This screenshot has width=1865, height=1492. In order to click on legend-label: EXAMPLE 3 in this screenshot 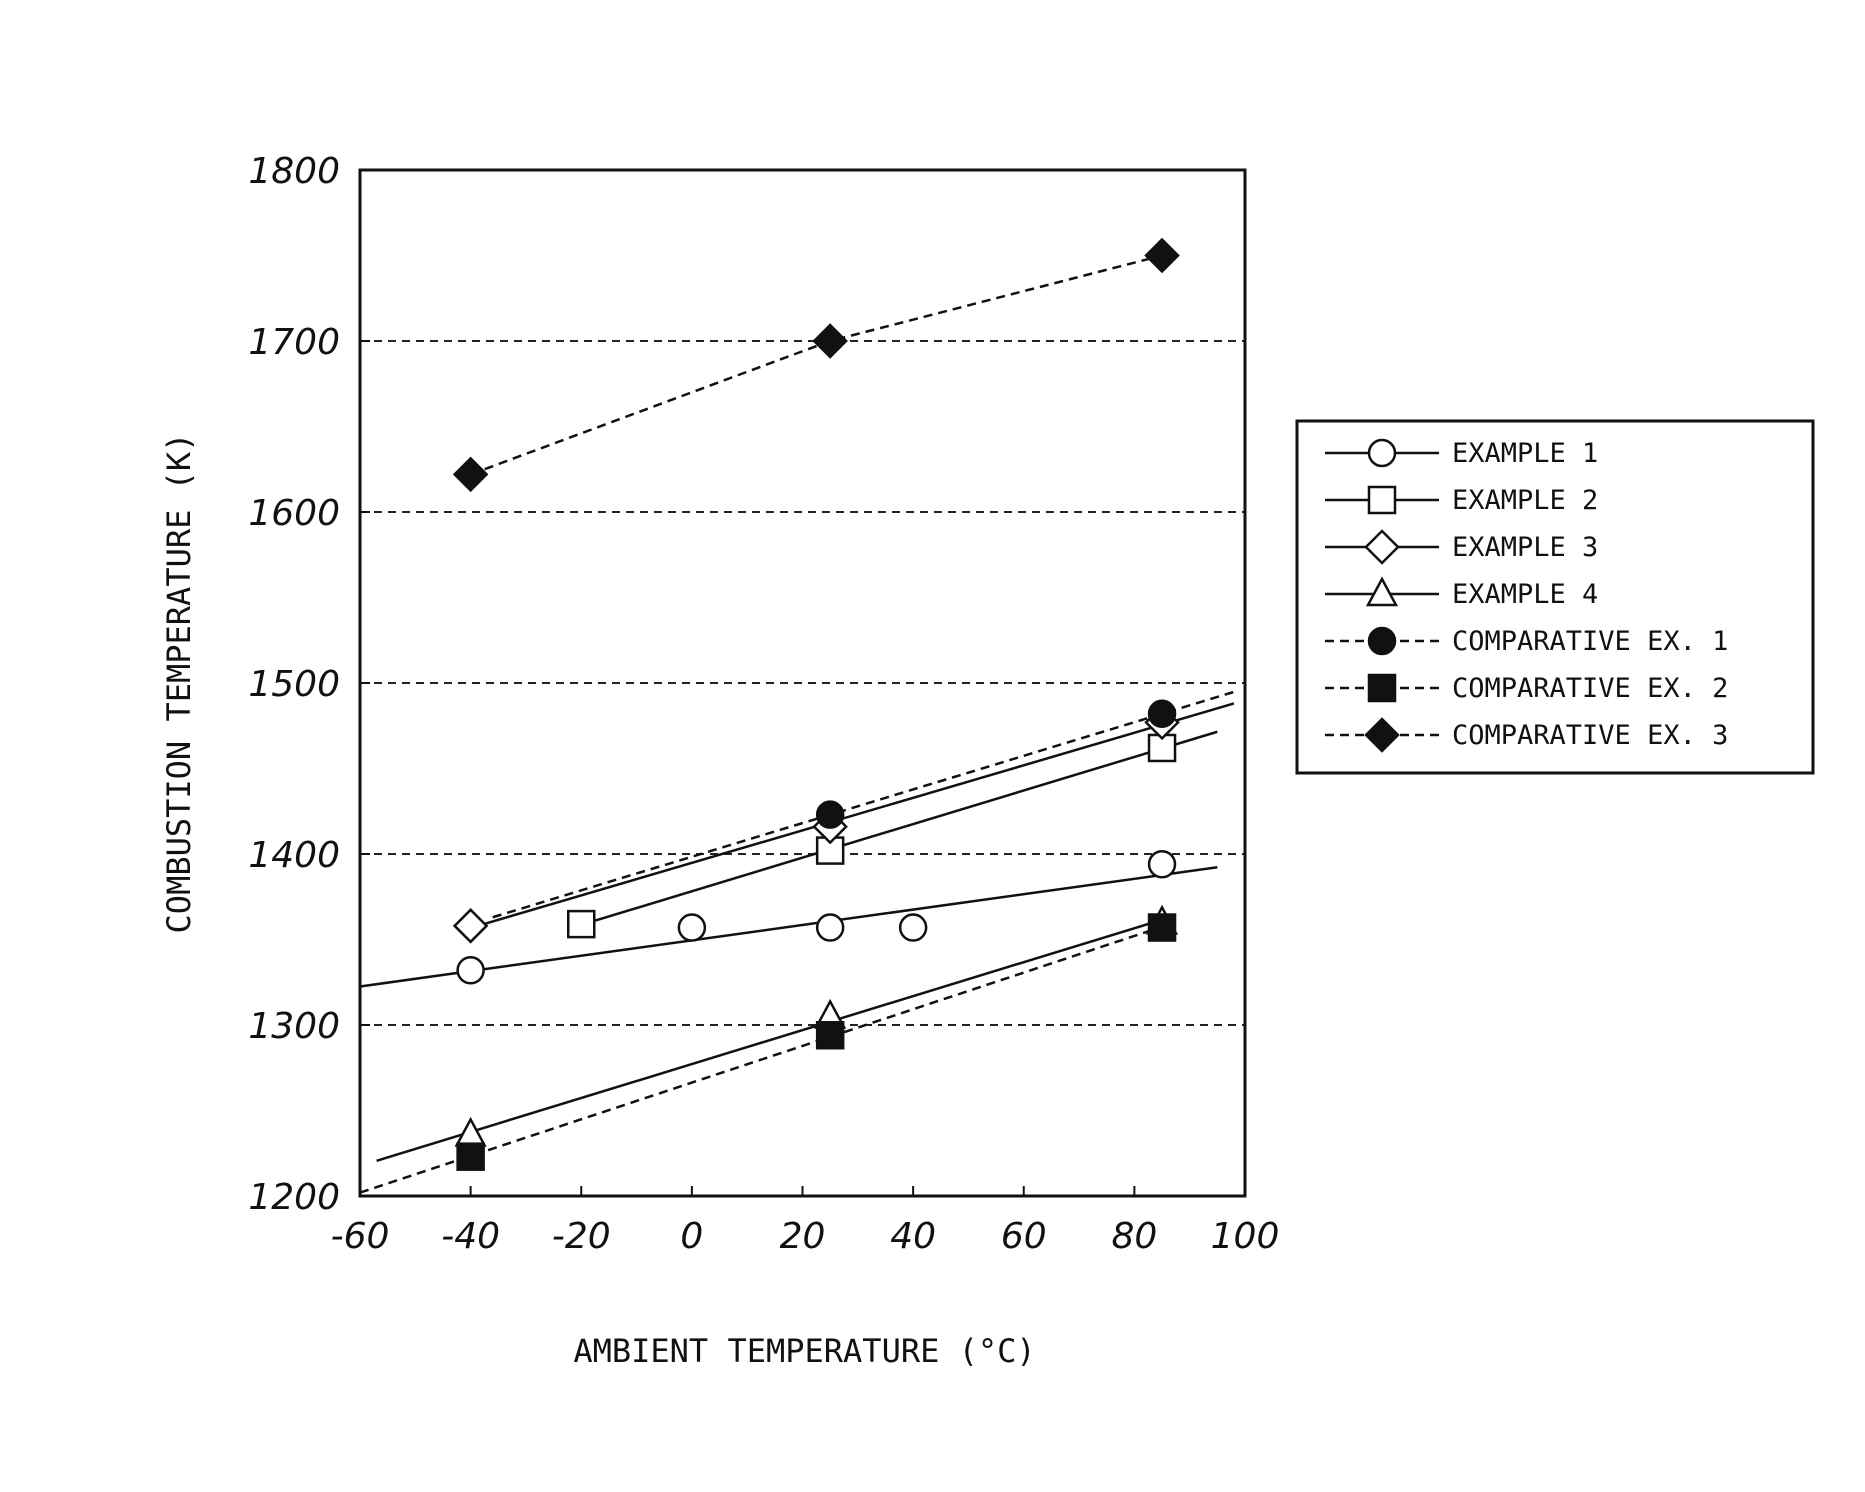, I will do `click(1525, 547)`.